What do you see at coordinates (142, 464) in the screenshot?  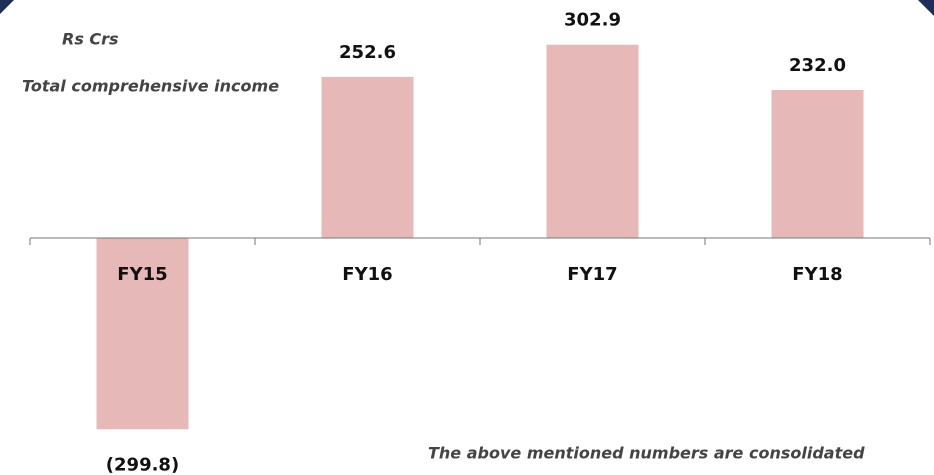 I see `data-label: (299.8)` at bounding box center [142, 464].